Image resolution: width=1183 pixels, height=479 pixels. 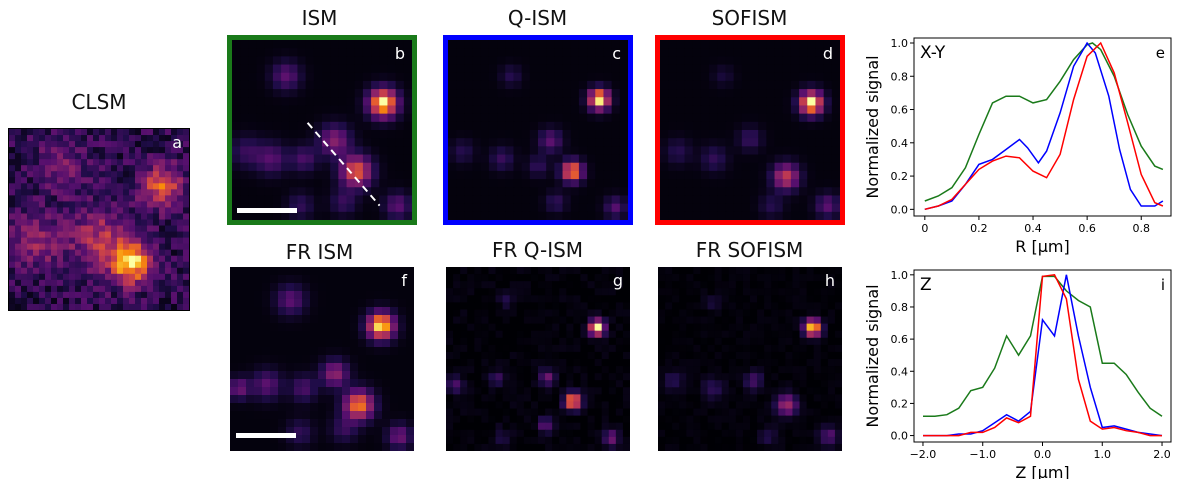 I want to click on panel-letter: i, so click(x=1163, y=285).